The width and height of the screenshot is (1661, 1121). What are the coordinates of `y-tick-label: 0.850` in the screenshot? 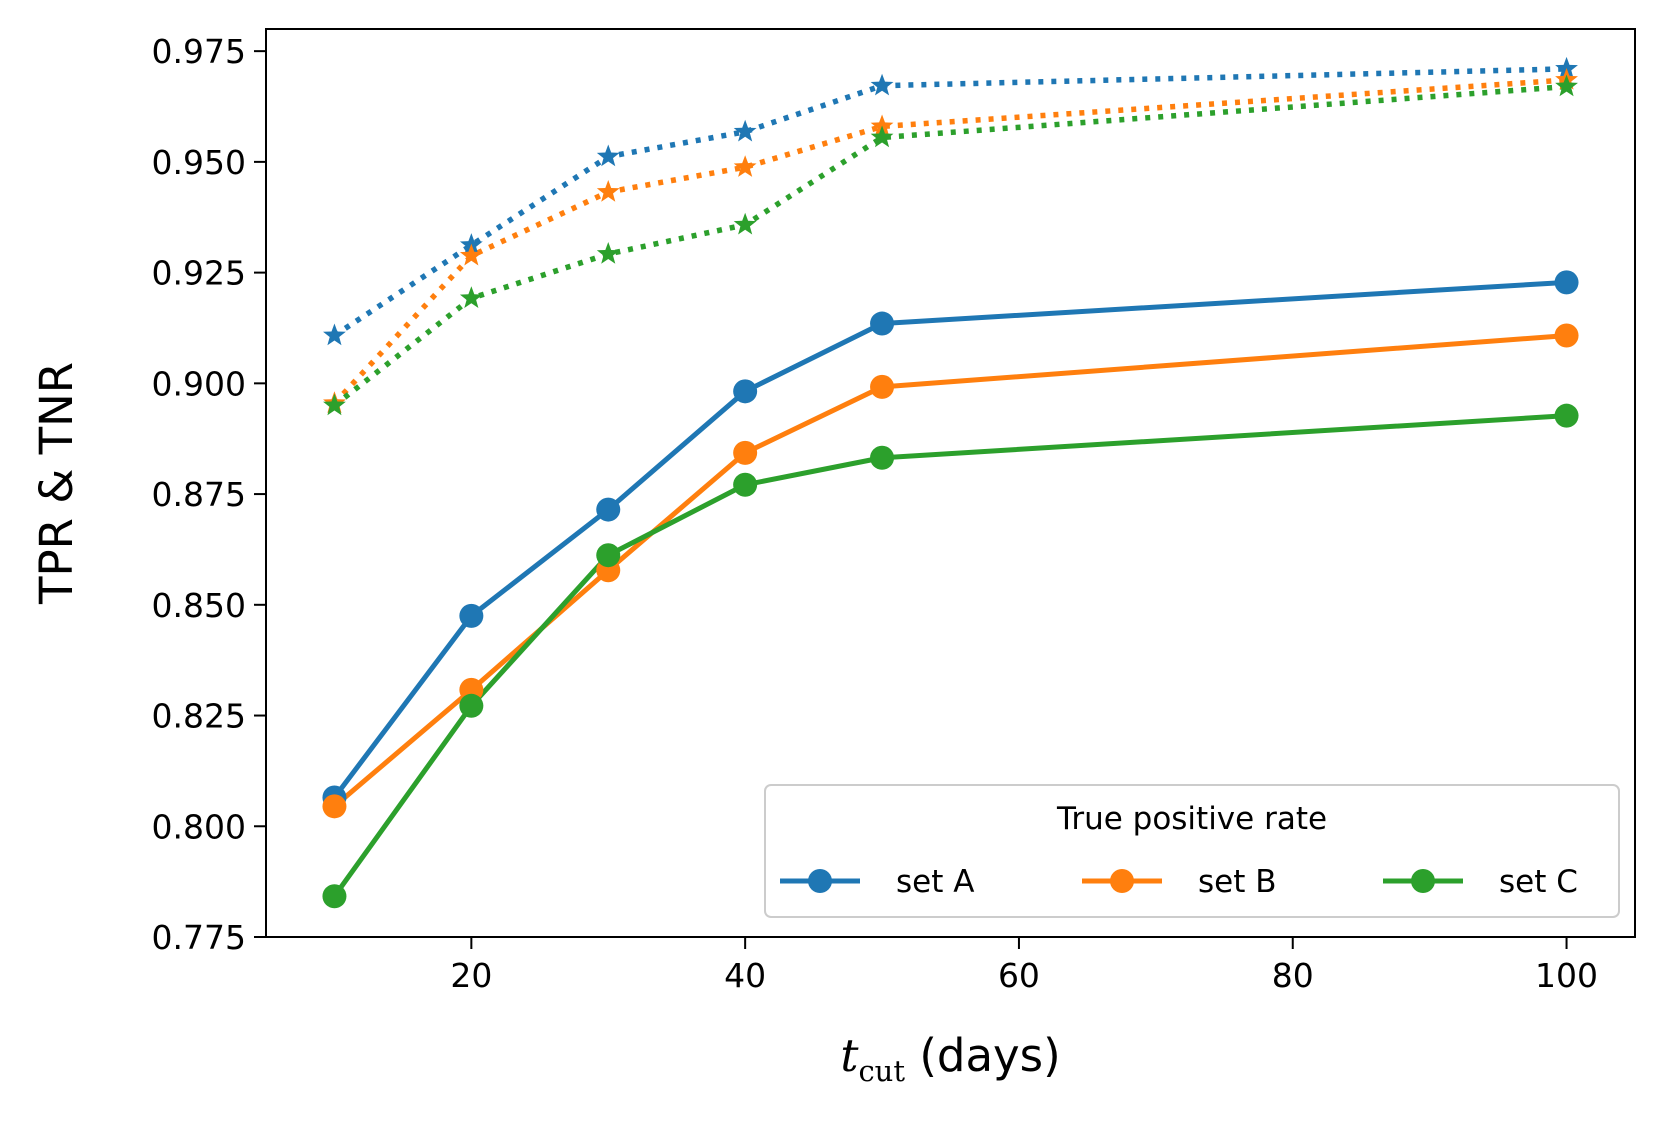 It's located at (199, 605).